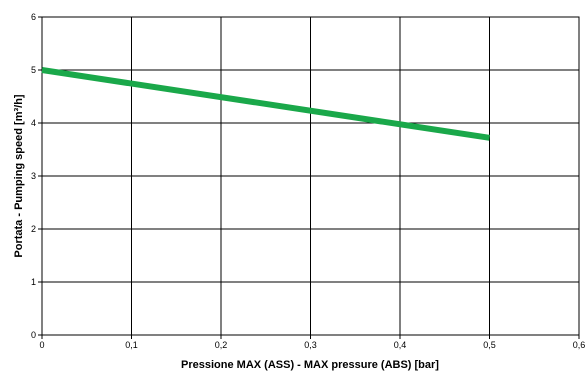  What do you see at coordinates (579, 345) in the screenshot?
I see `x-tick-label: 0,6` at bounding box center [579, 345].